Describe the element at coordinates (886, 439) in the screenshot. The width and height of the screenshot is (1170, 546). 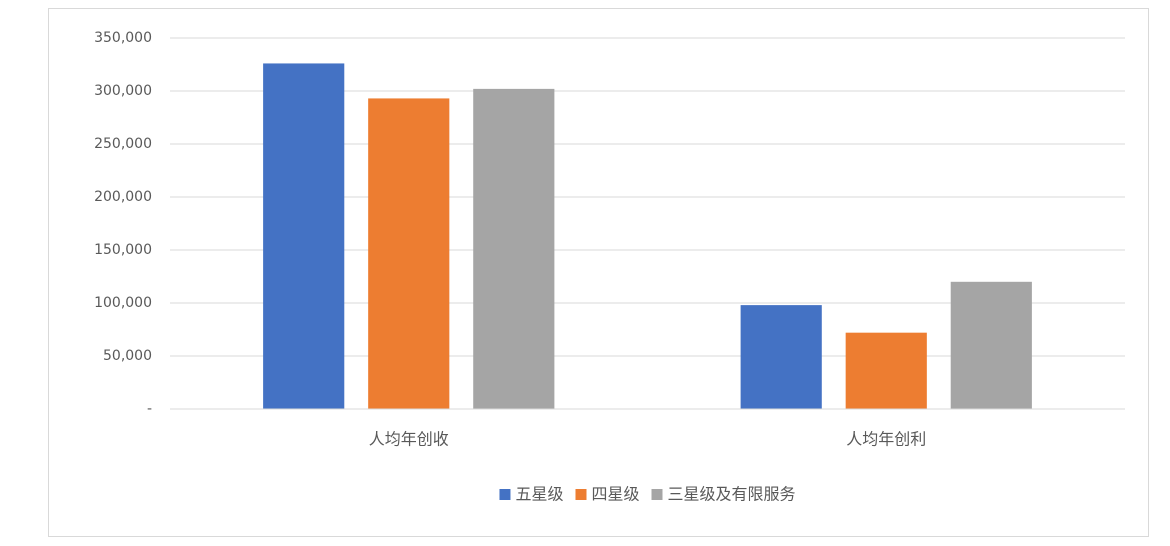
I see `x-tick-label: 人均年创利` at that location.